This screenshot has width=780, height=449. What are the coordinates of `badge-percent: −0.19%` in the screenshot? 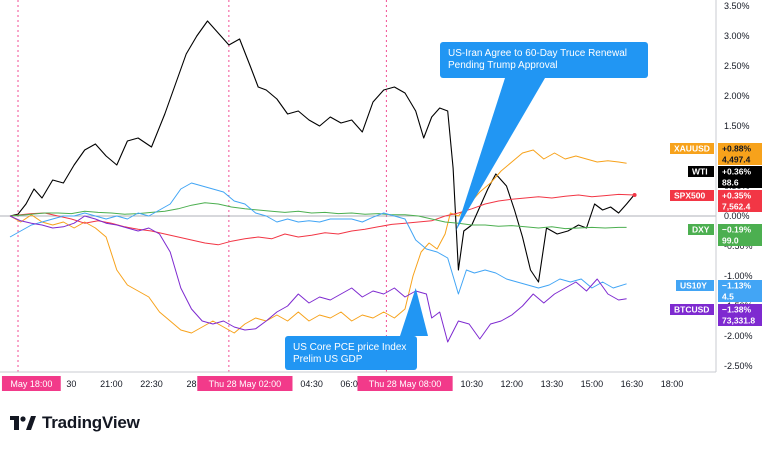 It's located at (737, 230).